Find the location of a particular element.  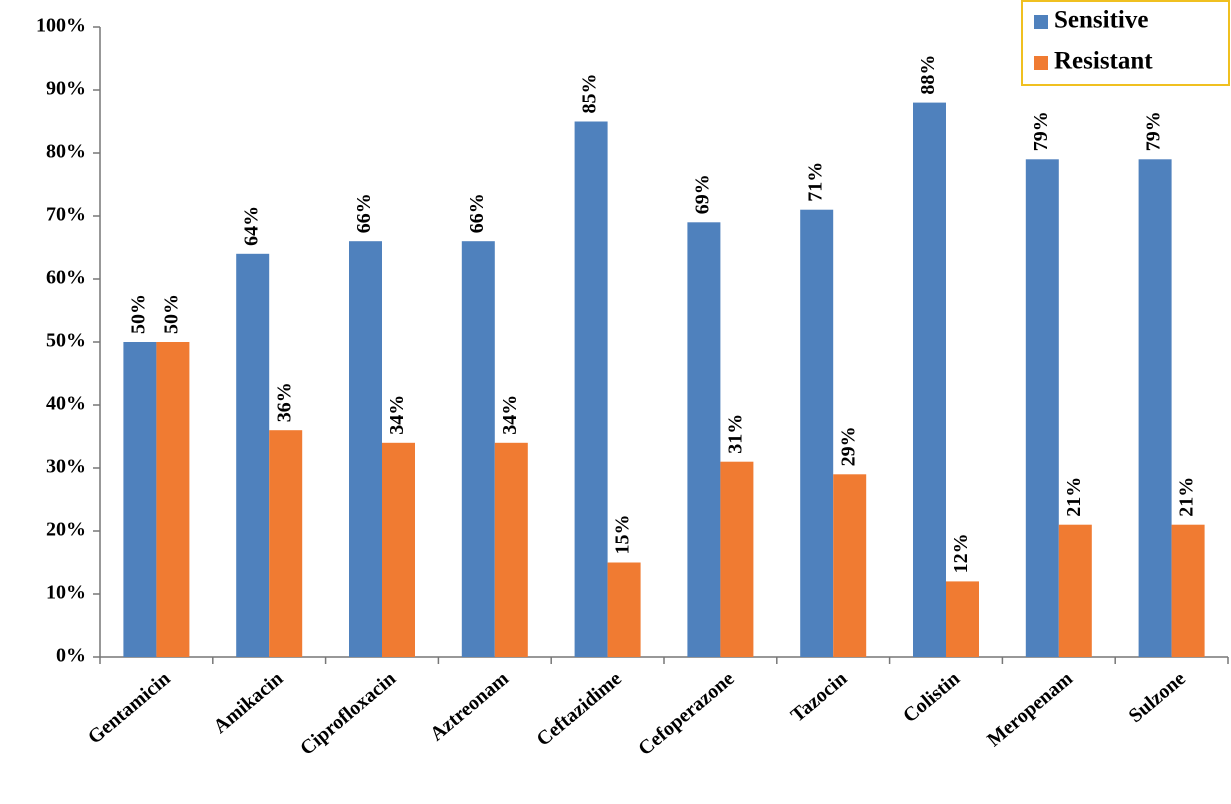

x-tick-label: Colistin is located at coordinates (931, 697).